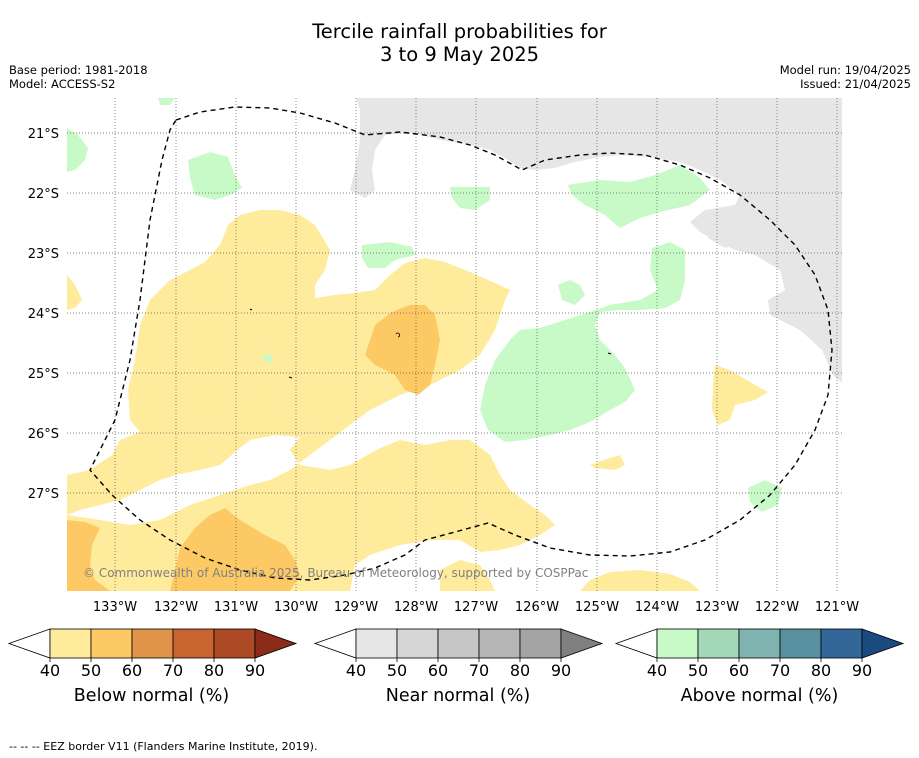 The height and width of the screenshot is (758, 919). I want to click on colorbar-1: 40 50 60 70 80 90, so click(152, 654).